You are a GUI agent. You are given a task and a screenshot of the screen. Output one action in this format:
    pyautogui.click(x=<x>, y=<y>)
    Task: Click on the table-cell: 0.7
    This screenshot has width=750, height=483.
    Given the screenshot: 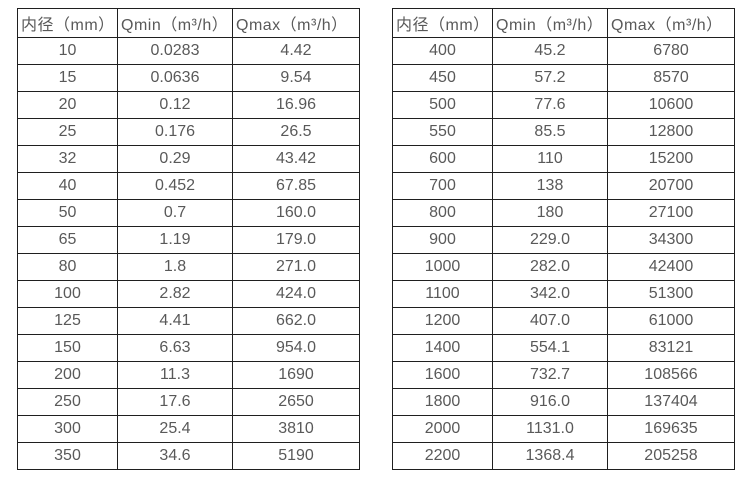 What is the action you would take?
    pyautogui.click(x=175, y=213)
    